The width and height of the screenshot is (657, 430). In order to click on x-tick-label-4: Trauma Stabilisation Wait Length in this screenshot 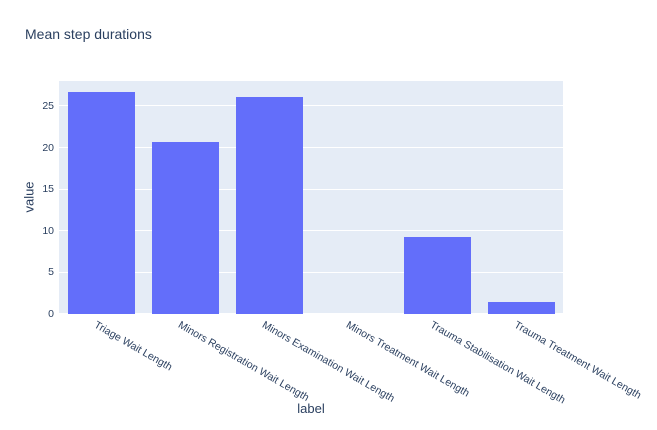, I will do `click(498, 363)`.